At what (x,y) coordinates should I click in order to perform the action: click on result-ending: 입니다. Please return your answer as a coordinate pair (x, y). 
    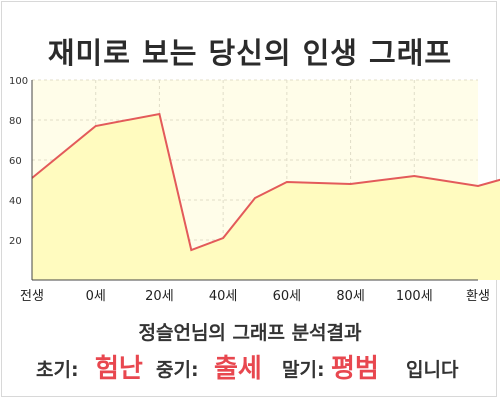
    Looking at the image, I should click on (432, 370).